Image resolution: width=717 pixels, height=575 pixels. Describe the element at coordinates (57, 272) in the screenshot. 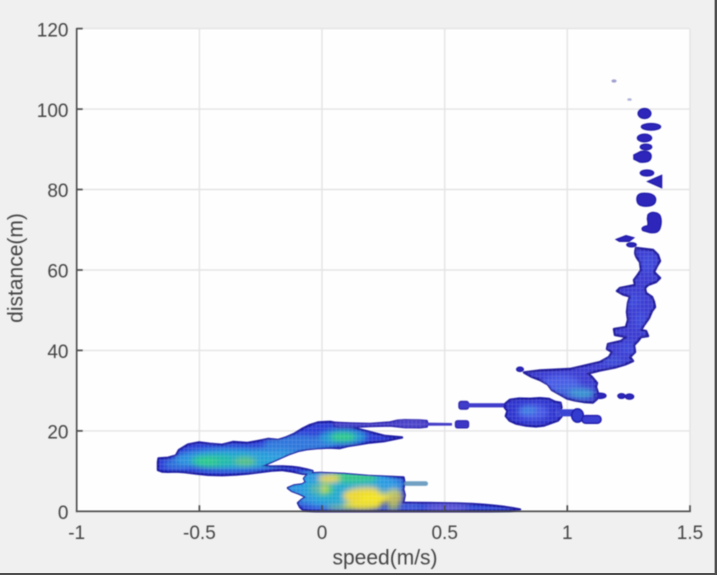

I see `svg-text: 60` at that location.